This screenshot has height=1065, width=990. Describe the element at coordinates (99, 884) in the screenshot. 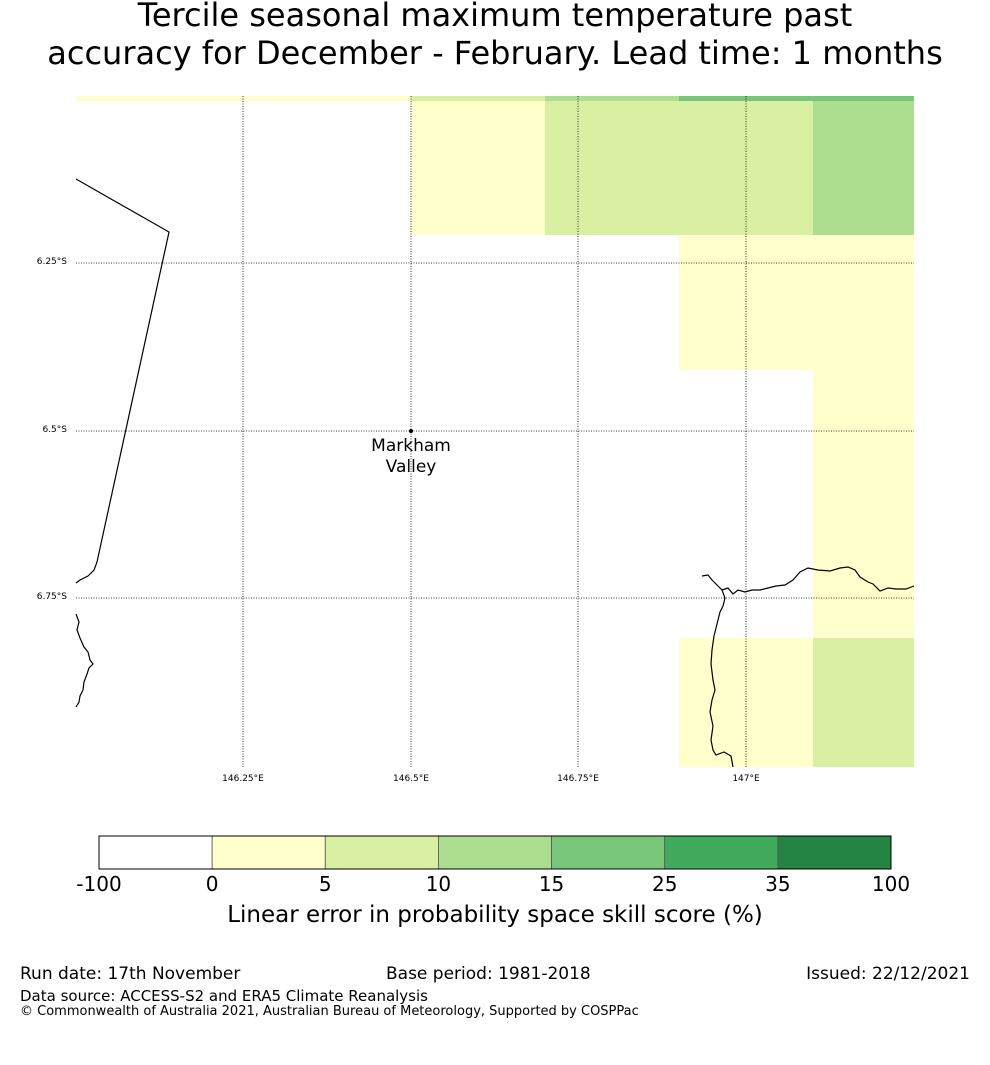

I see `colorbar-tick-label: -100` at that location.